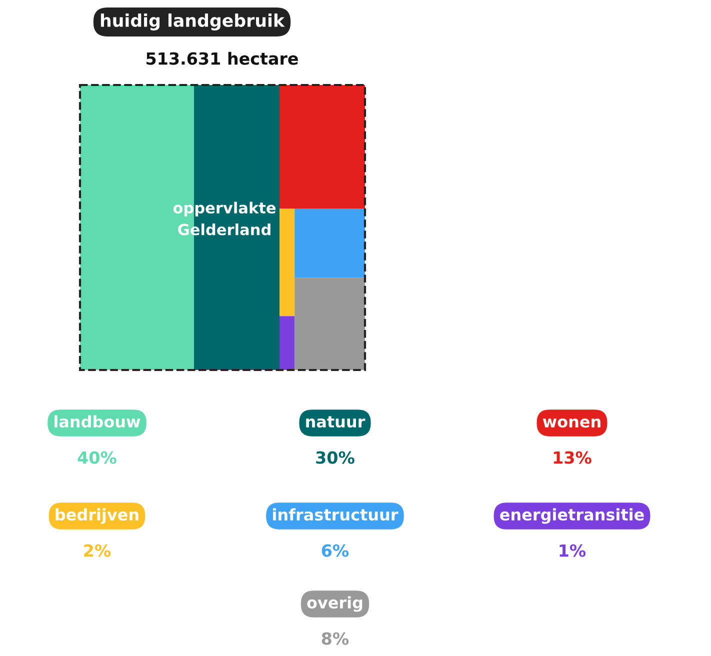 The height and width of the screenshot is (656, 711). Describe the element at coordinates (97, 516) in the screenshot. I see `category-label: bedrijven` at that location.